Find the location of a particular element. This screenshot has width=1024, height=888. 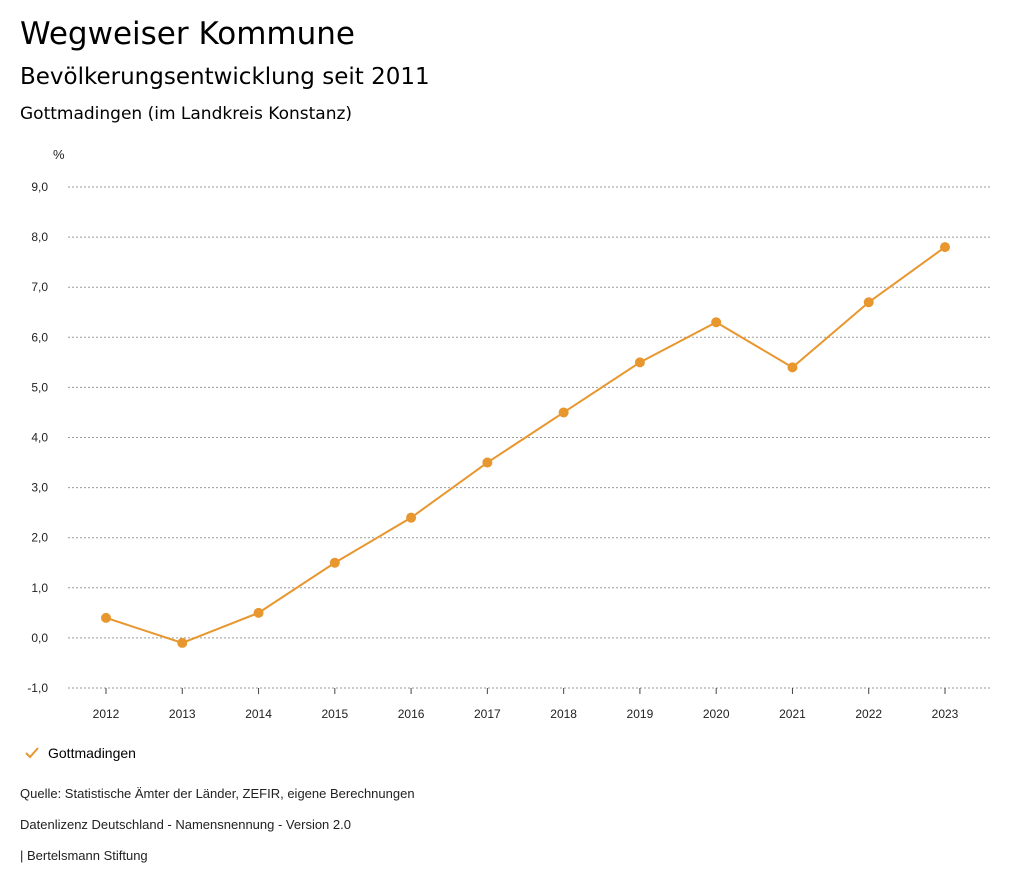

x-tick-label: 2015 is located at coordinates (334, 714).